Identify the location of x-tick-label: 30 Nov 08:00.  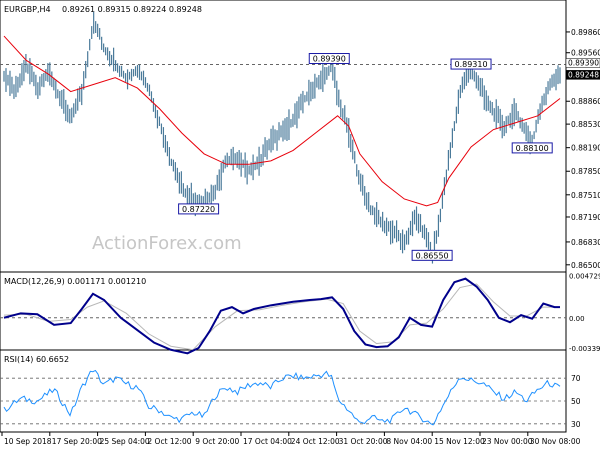
(555, 441).